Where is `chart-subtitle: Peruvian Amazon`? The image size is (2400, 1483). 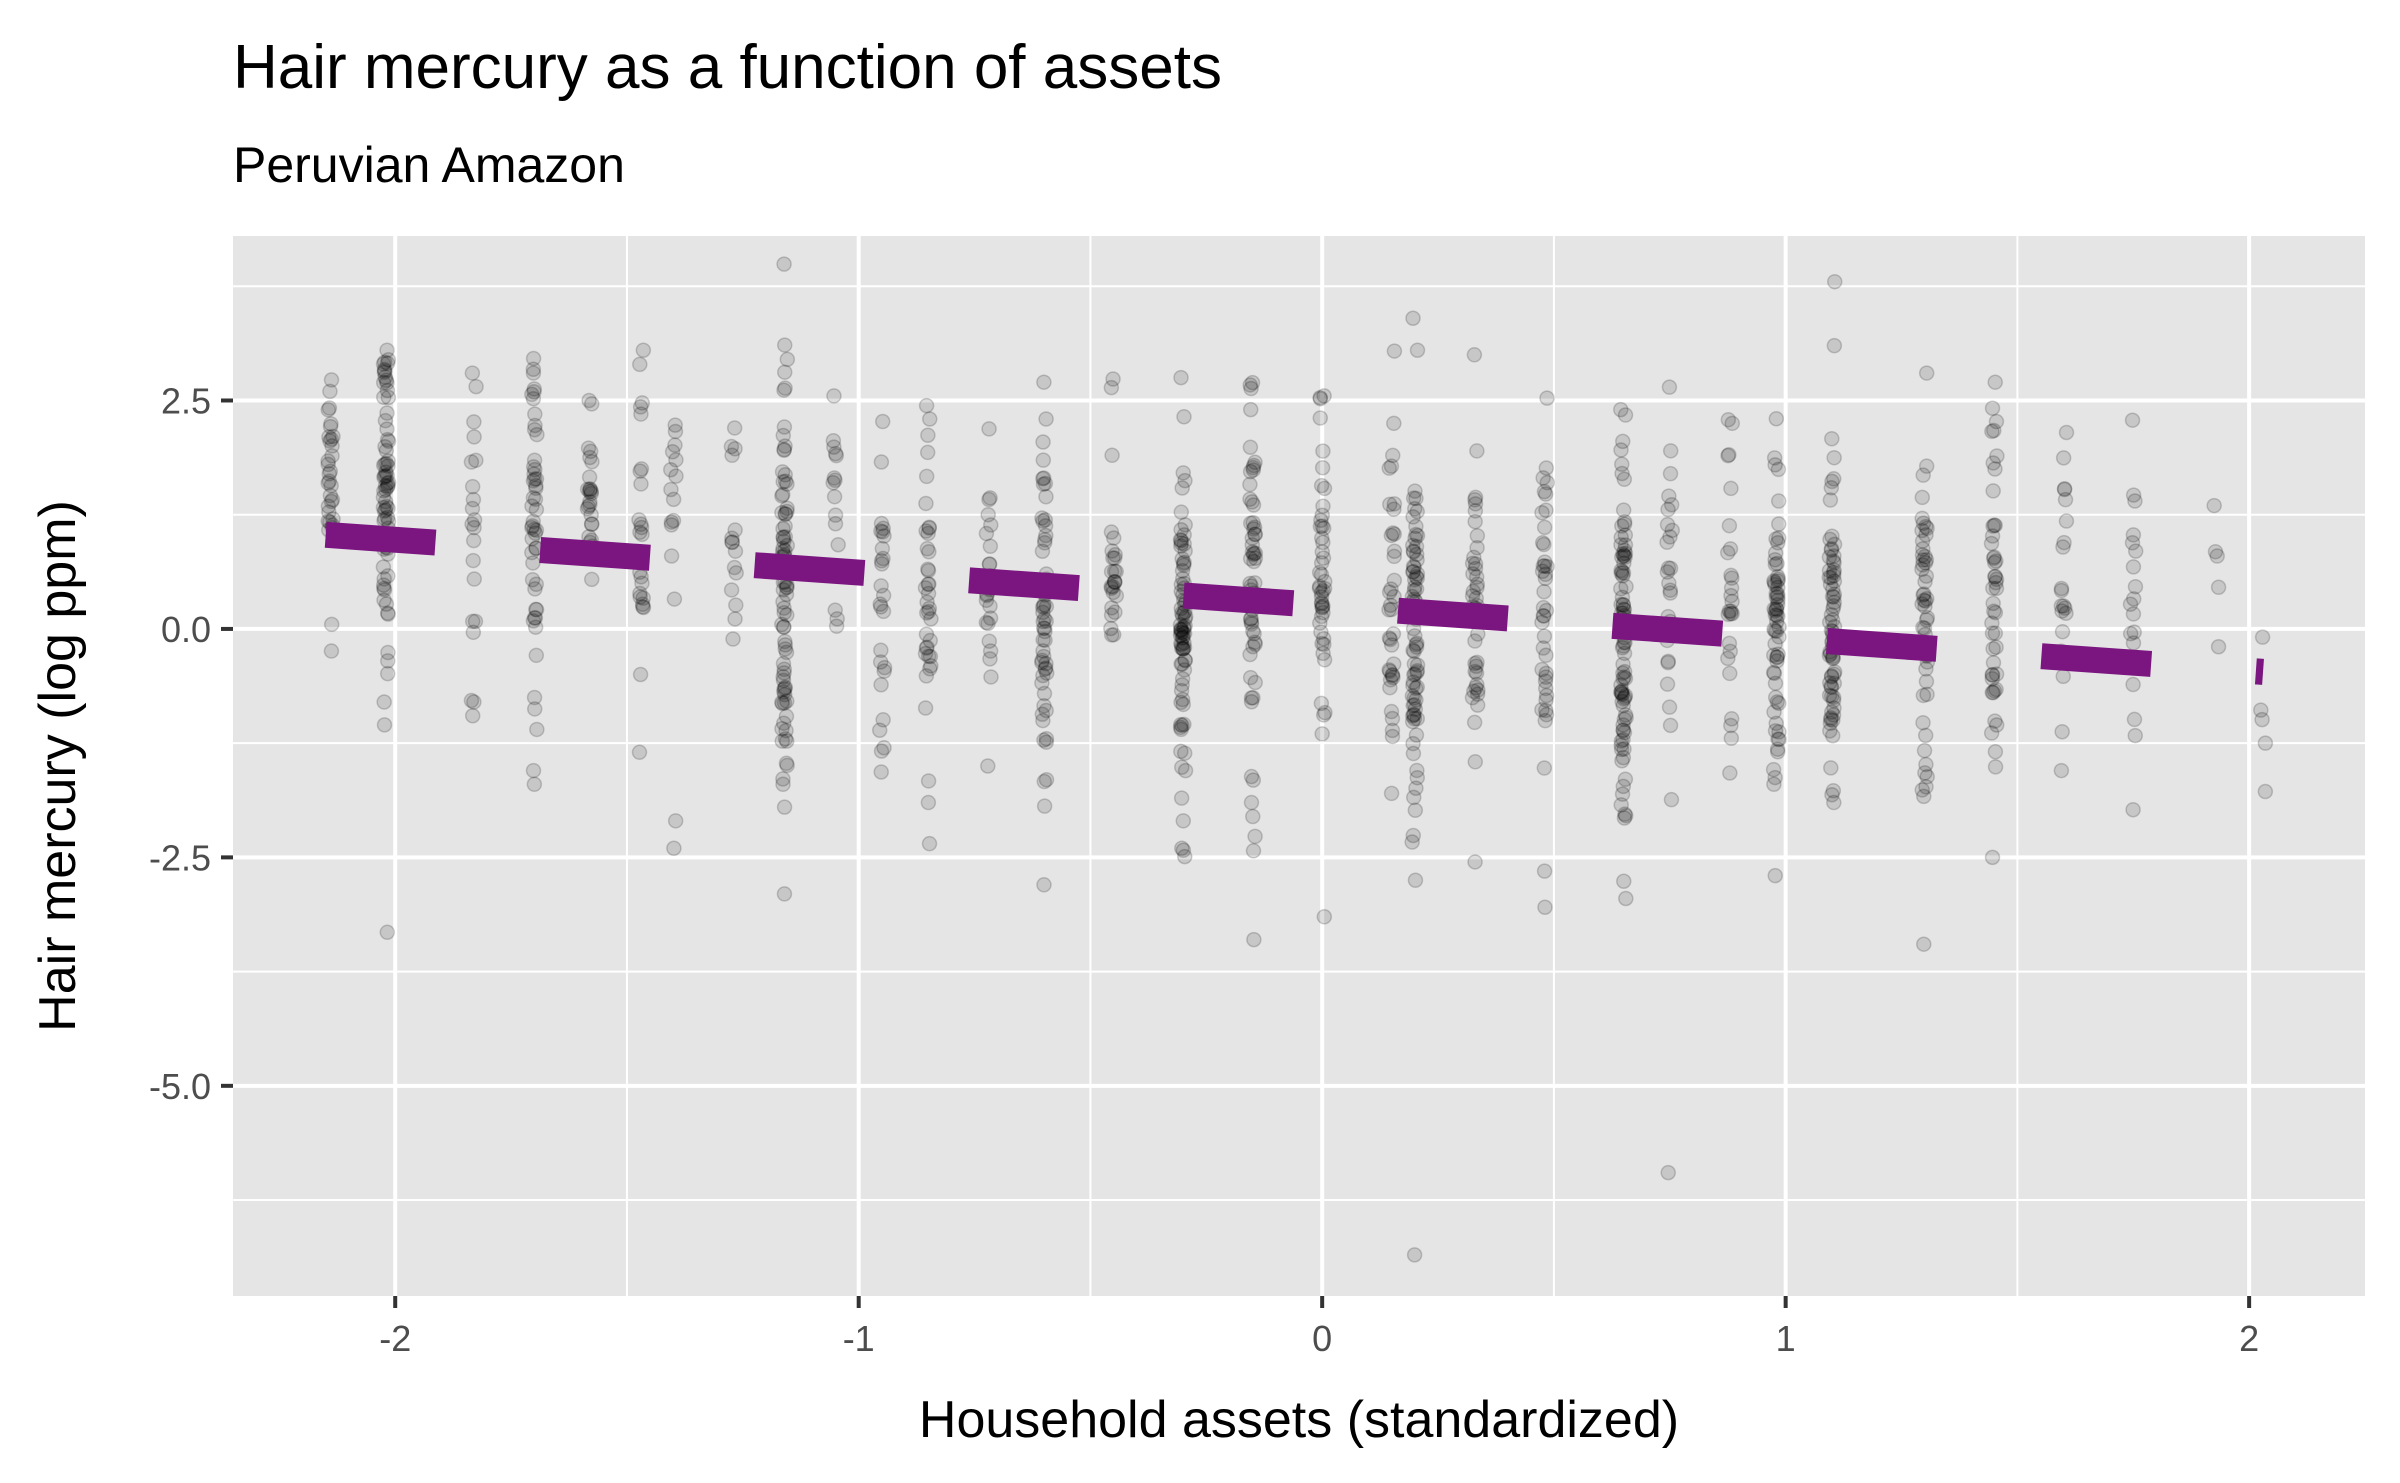
chart-subtitle: Peruvian Amazon is located at coordinates (429, 165).